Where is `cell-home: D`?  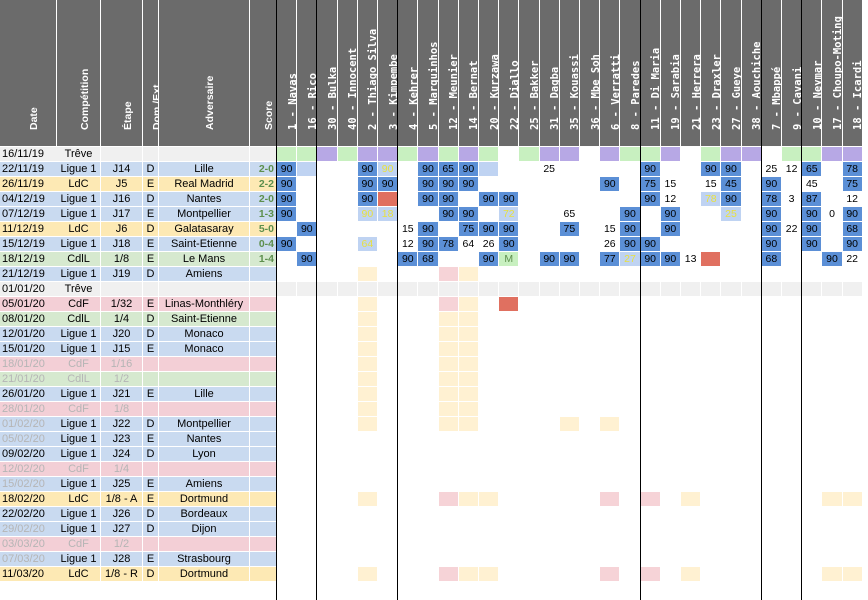
cell-home: D is located at coordinates (150, 199).